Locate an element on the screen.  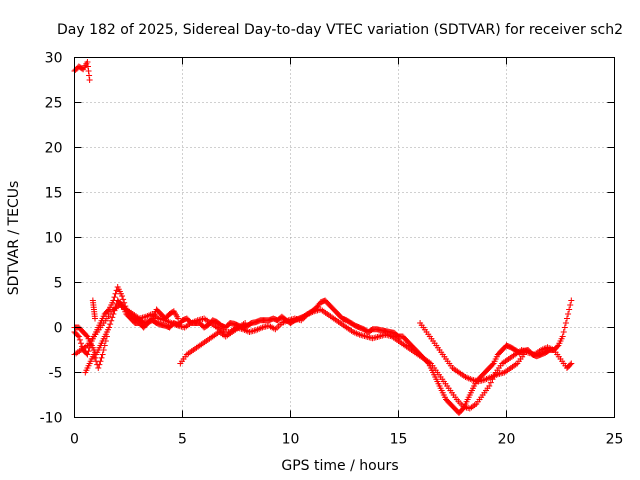
y-tick-label: 10 is located at coordinates (54, 239).